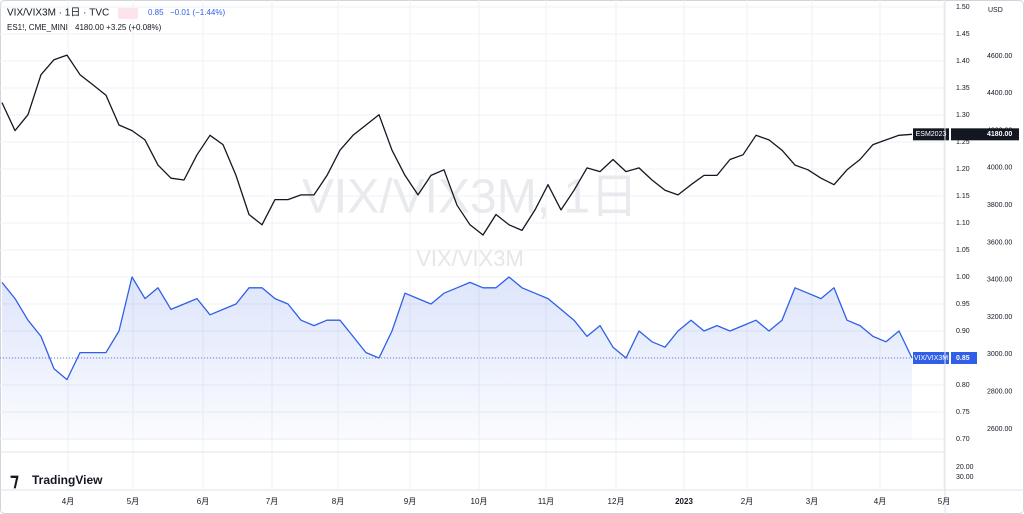 Image resolution: width=1024 pixels, height=514 pixels. I want to click on x-tick-label: 2月, so click(747, 501).